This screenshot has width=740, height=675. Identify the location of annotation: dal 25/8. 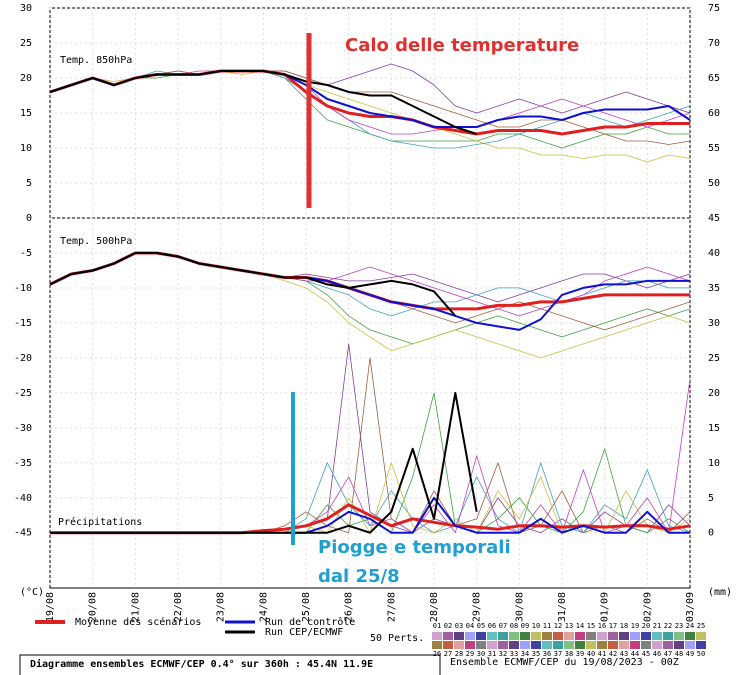
(359, 576).